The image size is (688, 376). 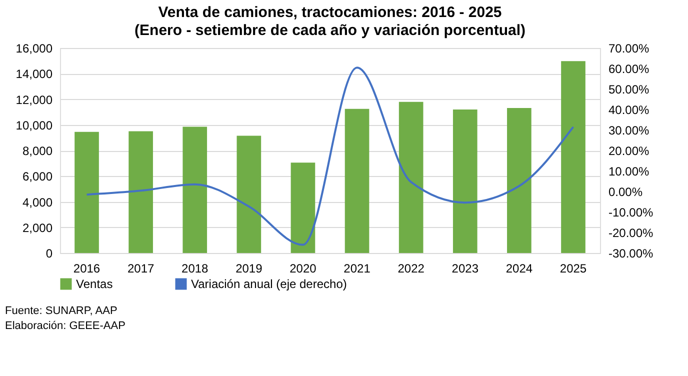 What do you see at coordinates (37, 202) in the screenshot?
I see `y-tick-label: 4,000` at bounding box center [37, 202].